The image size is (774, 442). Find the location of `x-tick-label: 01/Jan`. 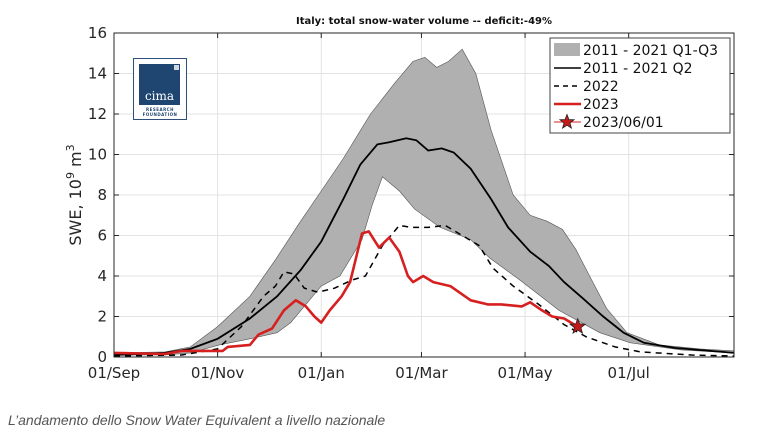

x-tick-label: 01/Jan is located at coordinates (321, 373).